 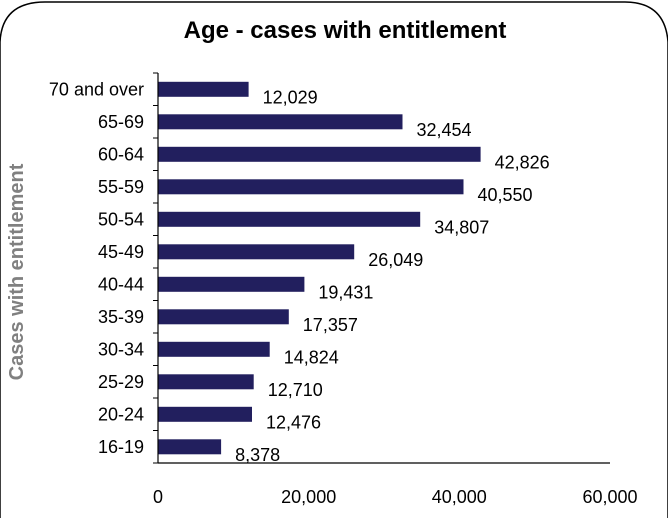 I want to click on data-label: 34,807, so click(x=461, y=227).